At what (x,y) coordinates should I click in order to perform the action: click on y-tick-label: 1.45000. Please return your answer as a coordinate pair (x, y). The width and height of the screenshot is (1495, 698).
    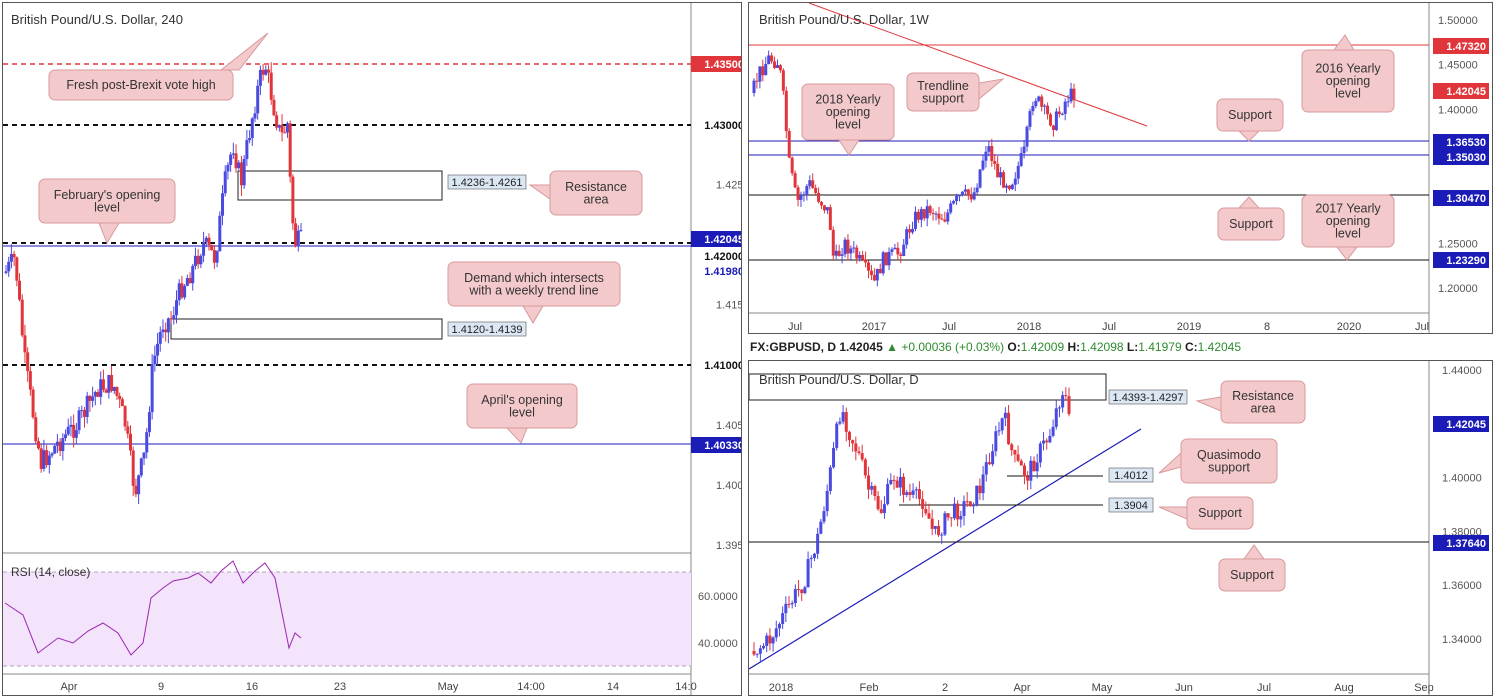
    Looking at the image, I should click on (1458, 66).